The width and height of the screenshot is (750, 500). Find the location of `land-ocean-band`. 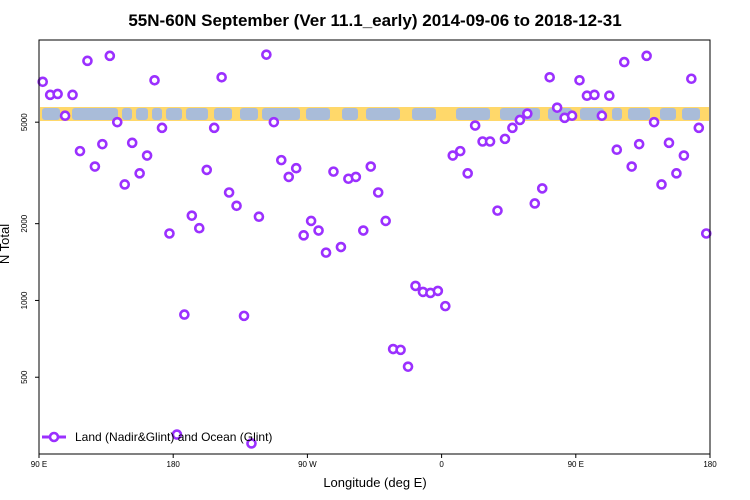

land-ocean-band is located at coordinates (374, 114).